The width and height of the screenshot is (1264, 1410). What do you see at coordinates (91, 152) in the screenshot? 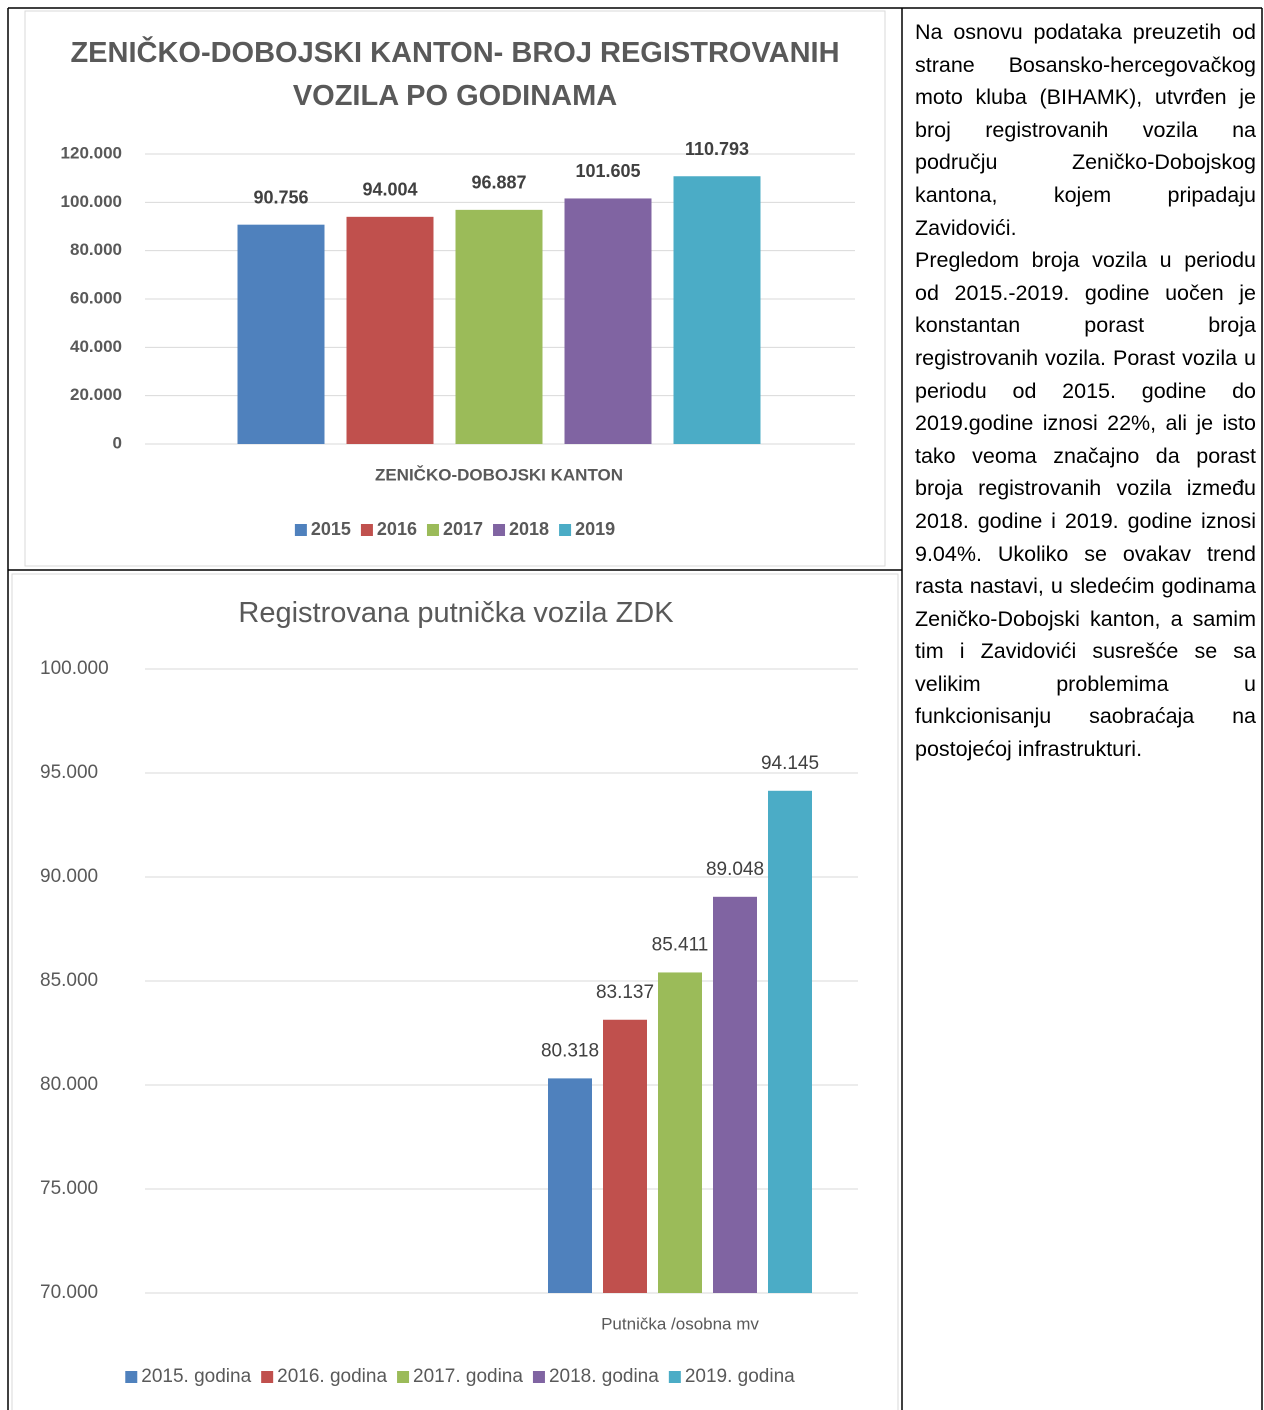
I see `y-tick-label: 120.000` at bounding box center [91, 152].